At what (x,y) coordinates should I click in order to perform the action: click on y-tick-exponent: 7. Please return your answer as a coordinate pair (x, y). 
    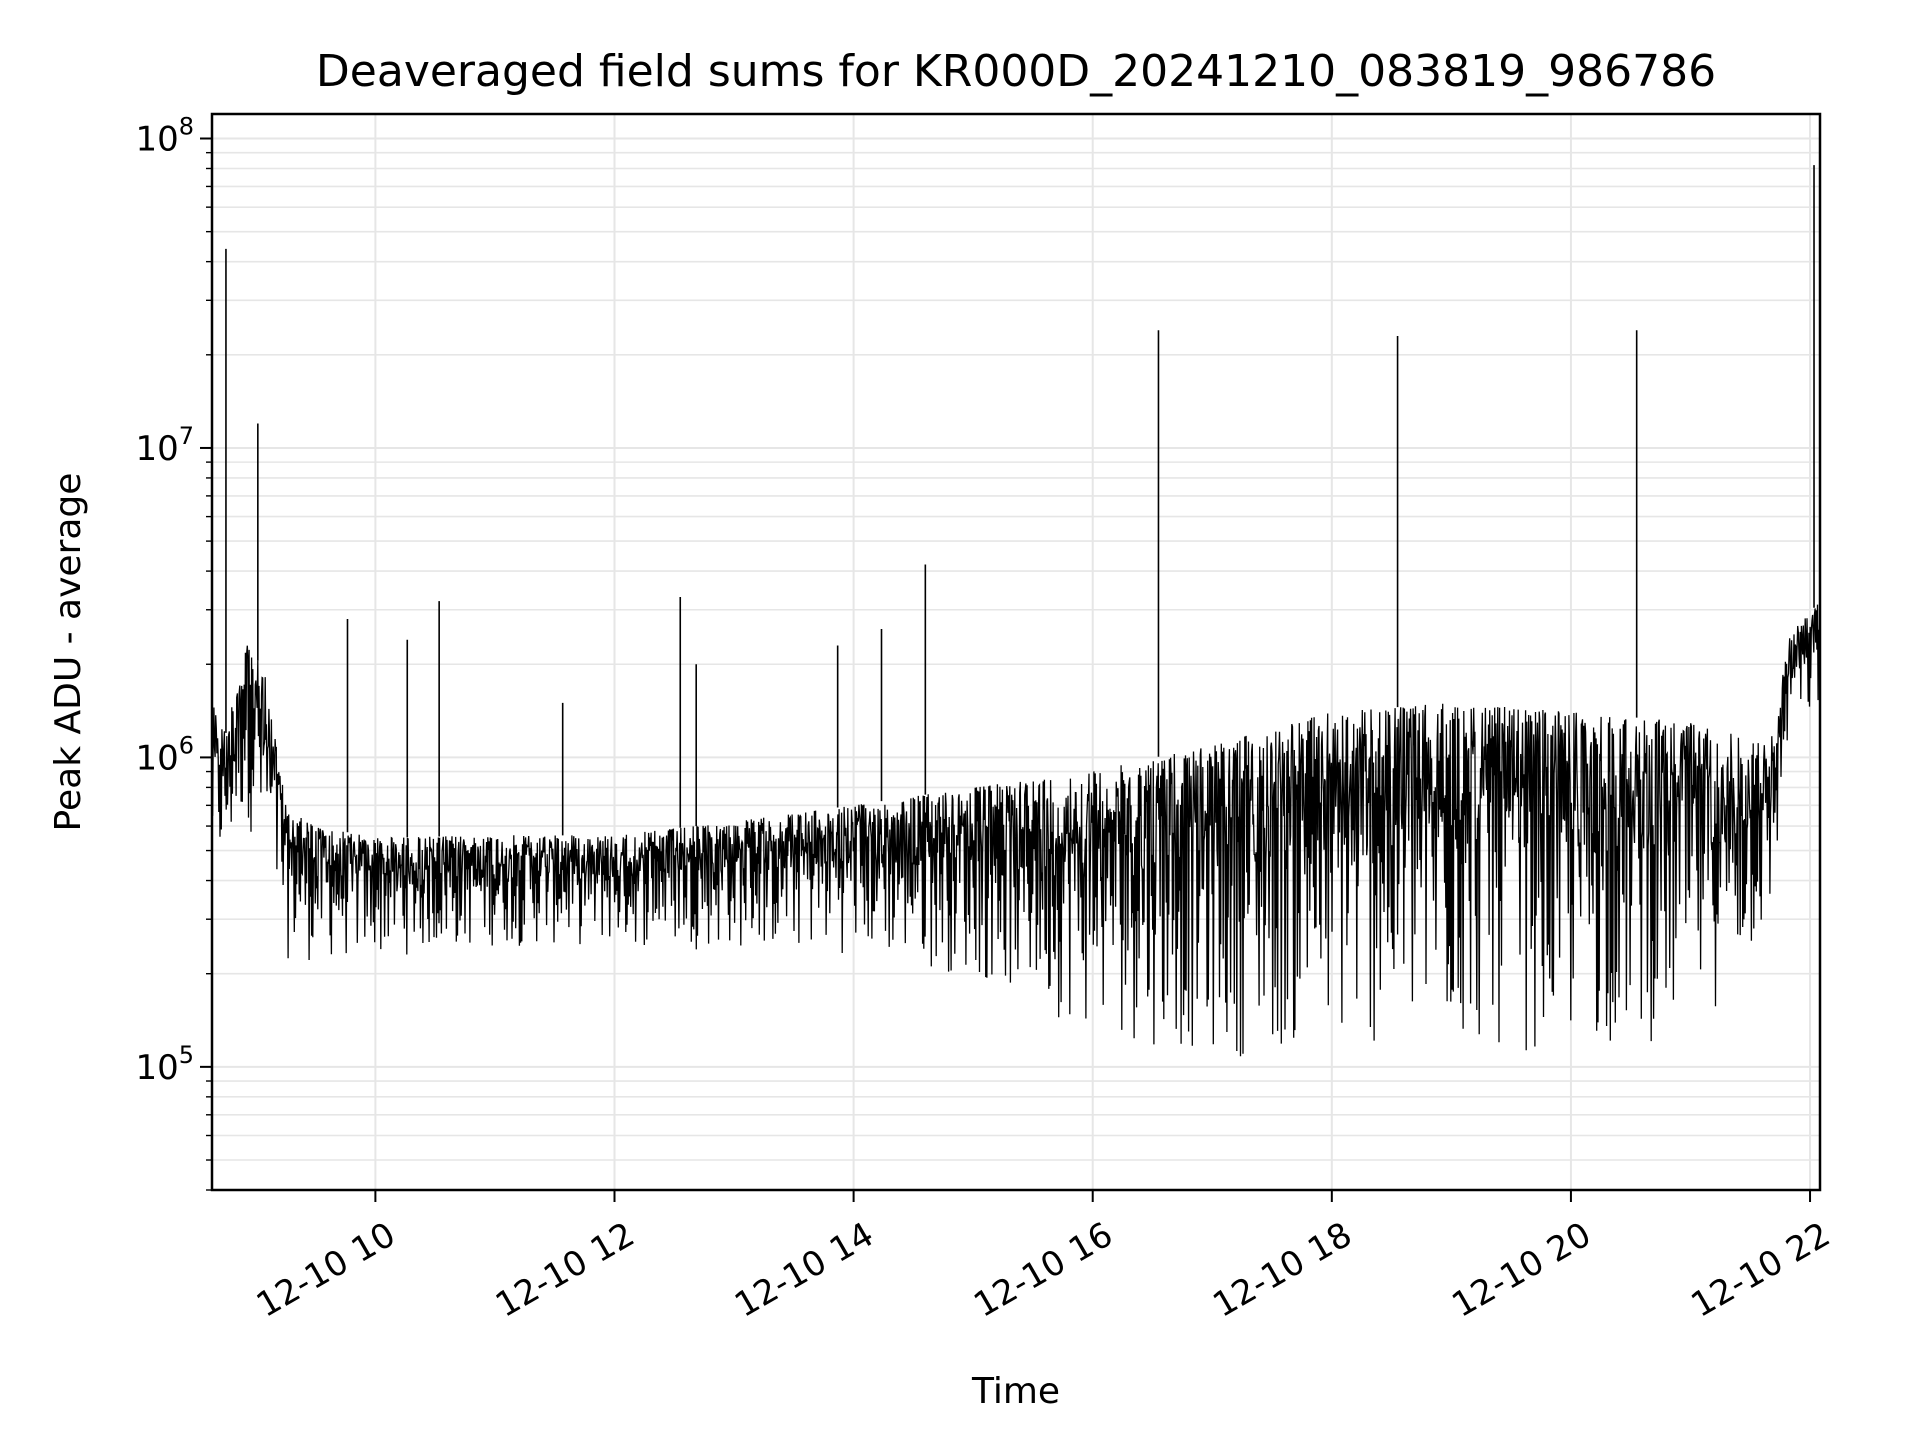
    Looking at the image, I should click on (186, 436).